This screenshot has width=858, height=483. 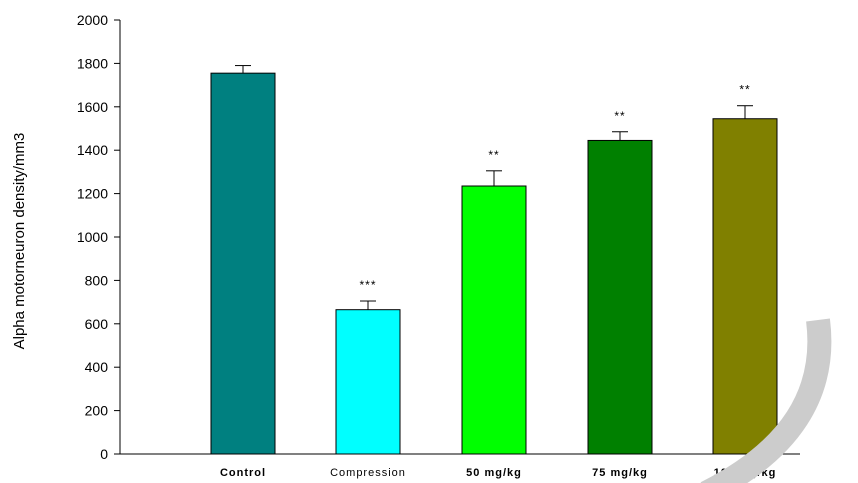 What do you see at coordinates (19, 241) in the screenshot?
I see `y-axis-label: Alpha motorneuron density/mm3` at bounding box center [19, 241].